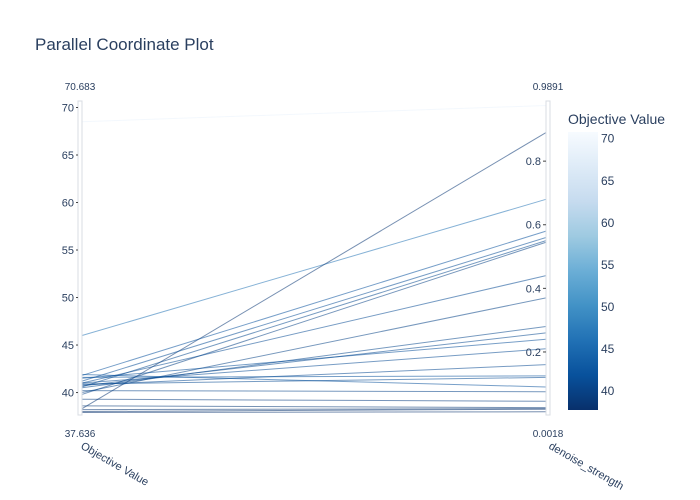 The width and height of the screenshot is (700, 500). I want to click on axis-tick: 50, so click(70, 299).